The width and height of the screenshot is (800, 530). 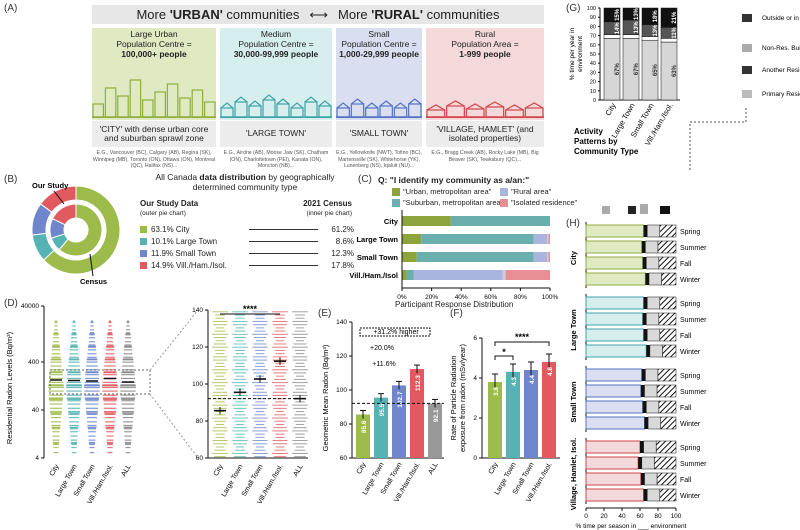 I want to click on legend-swatch, so click(x=143, y=241).